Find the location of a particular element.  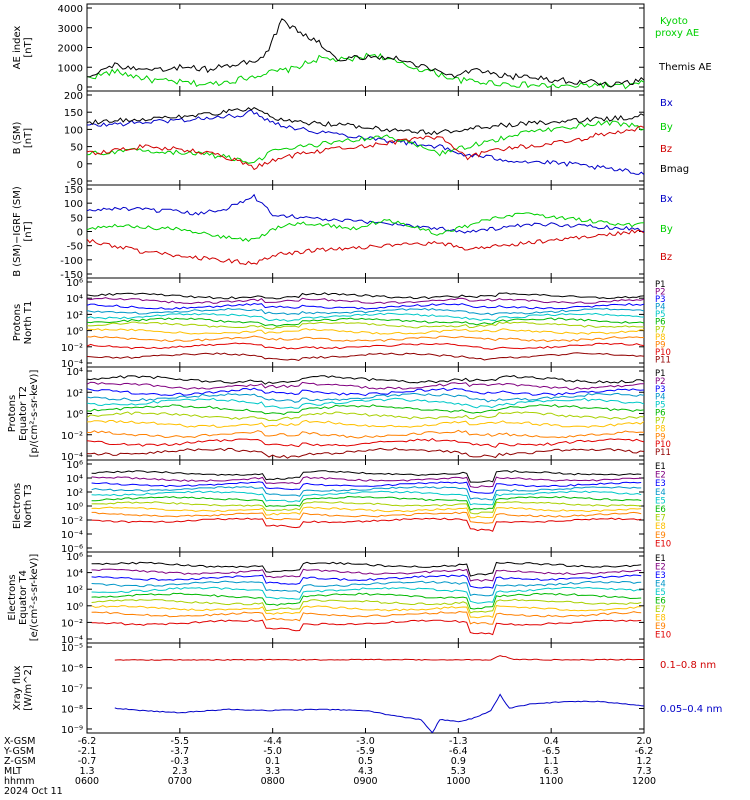

orbit-value: 0700 is located at coordinates (180, 781).